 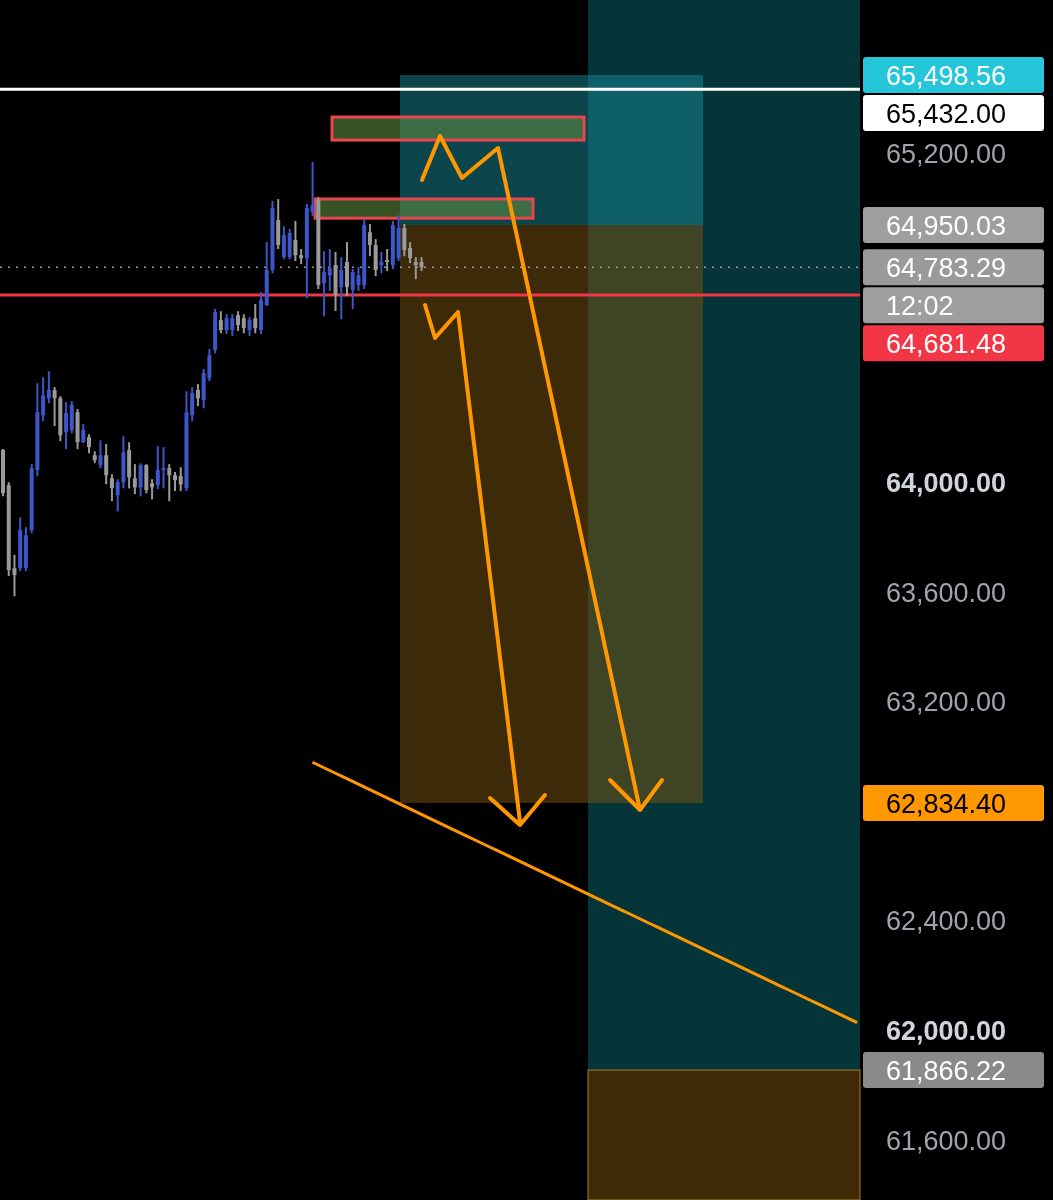 What do you see at coordinates (946, 921) in the screenshot?
I see `y-tick-label: 62,400.00` at bounding box center [946, 921].